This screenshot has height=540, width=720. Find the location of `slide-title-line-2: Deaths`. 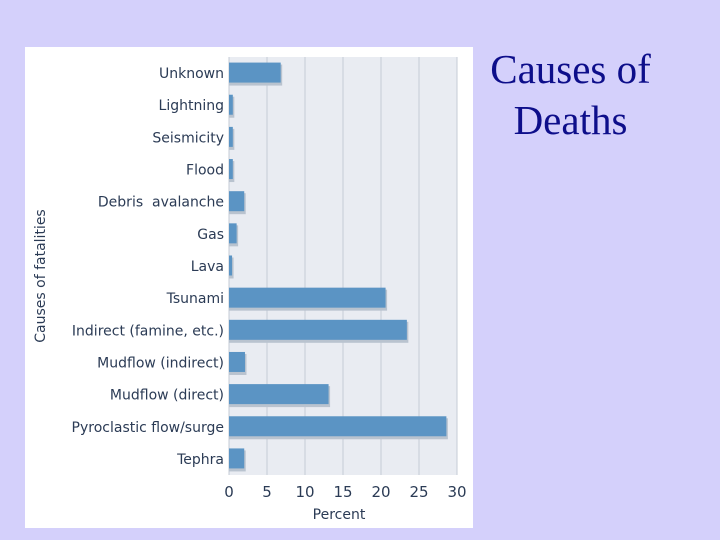

slide-title-line-2: Deaths is located at coordinates (570, 120).